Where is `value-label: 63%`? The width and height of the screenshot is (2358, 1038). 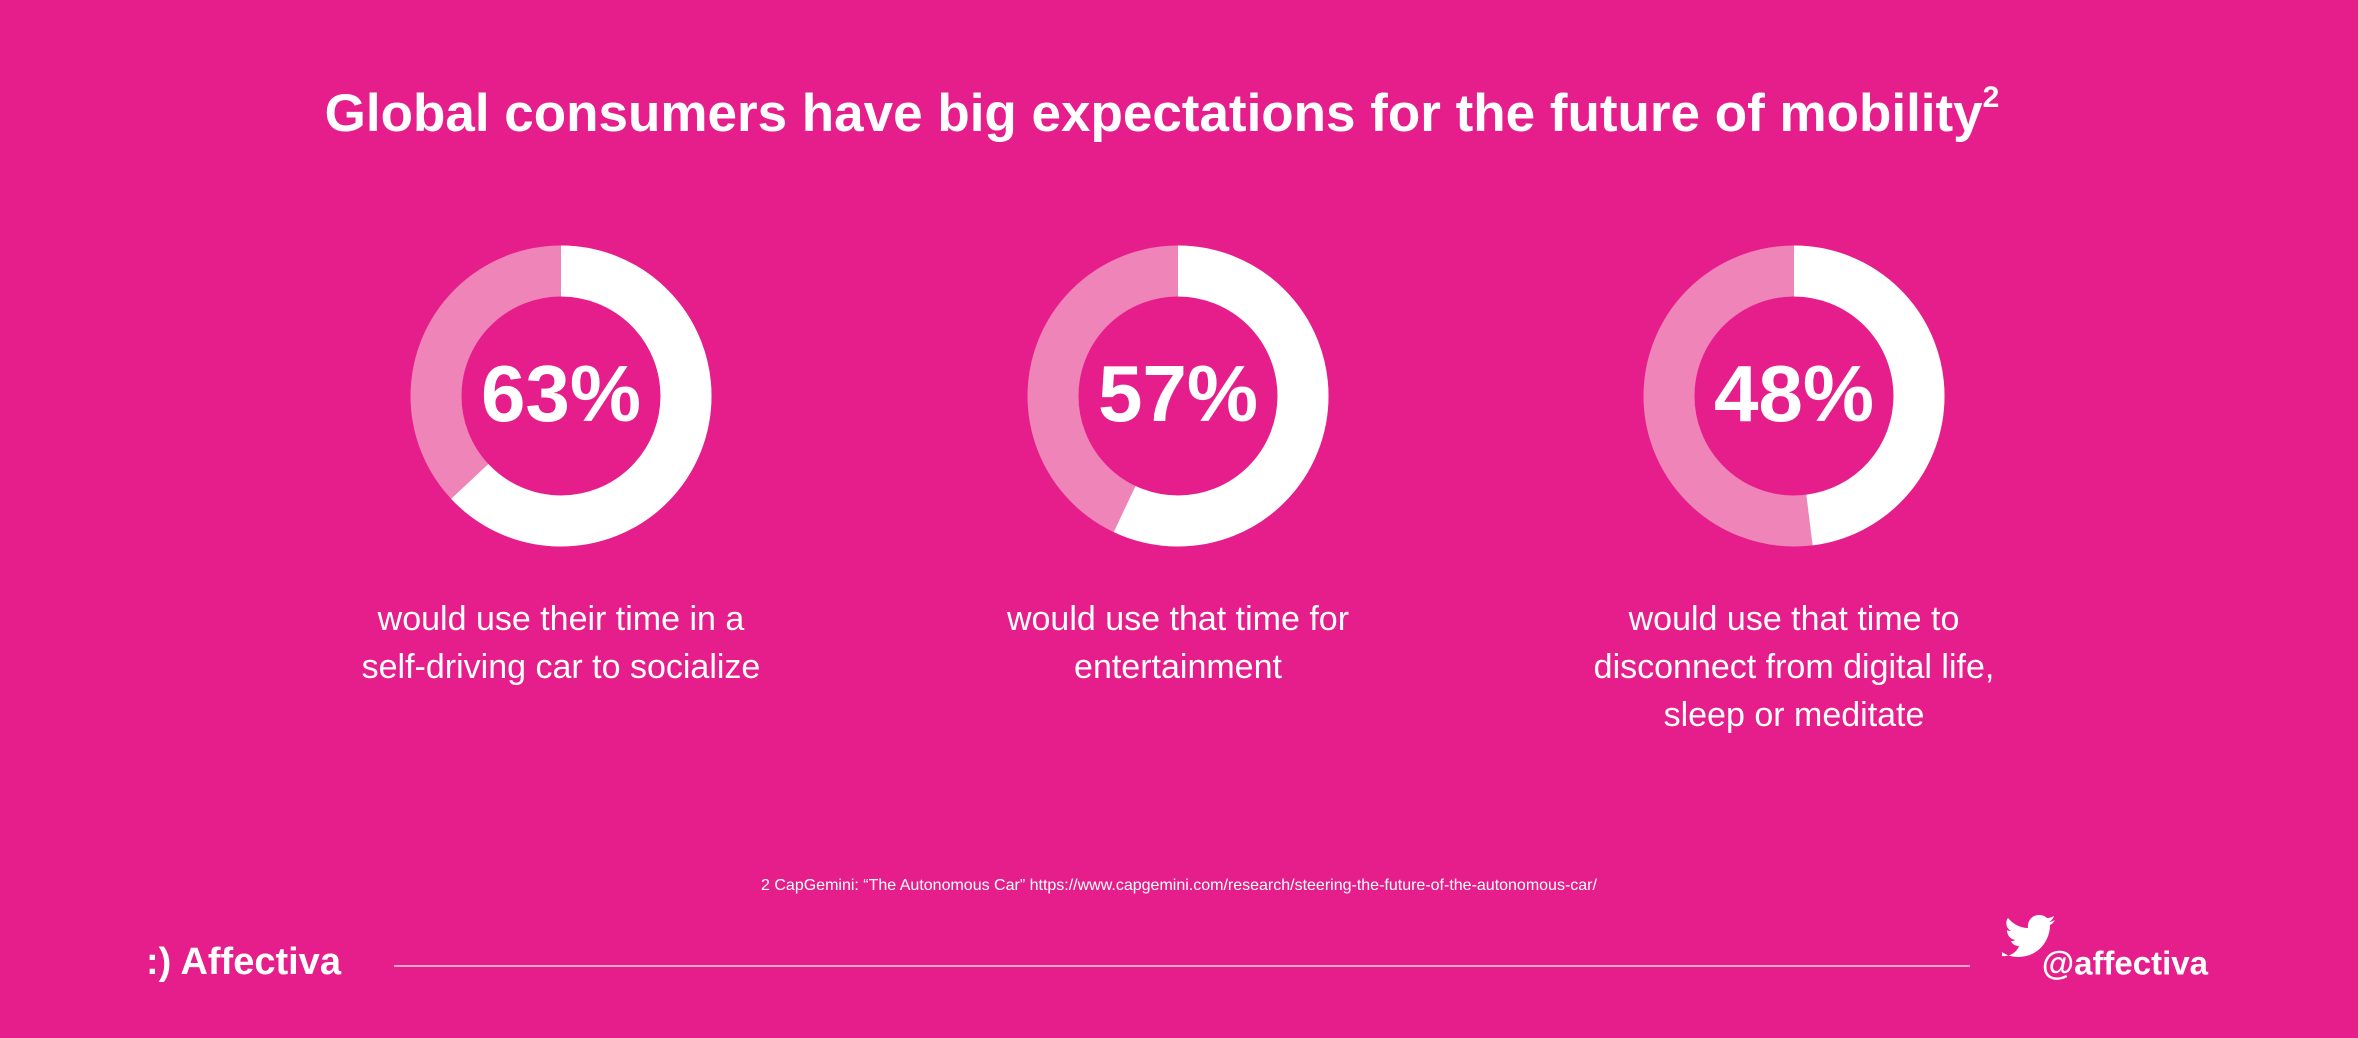 value-label: 63% is located at coordinates (561, 393).